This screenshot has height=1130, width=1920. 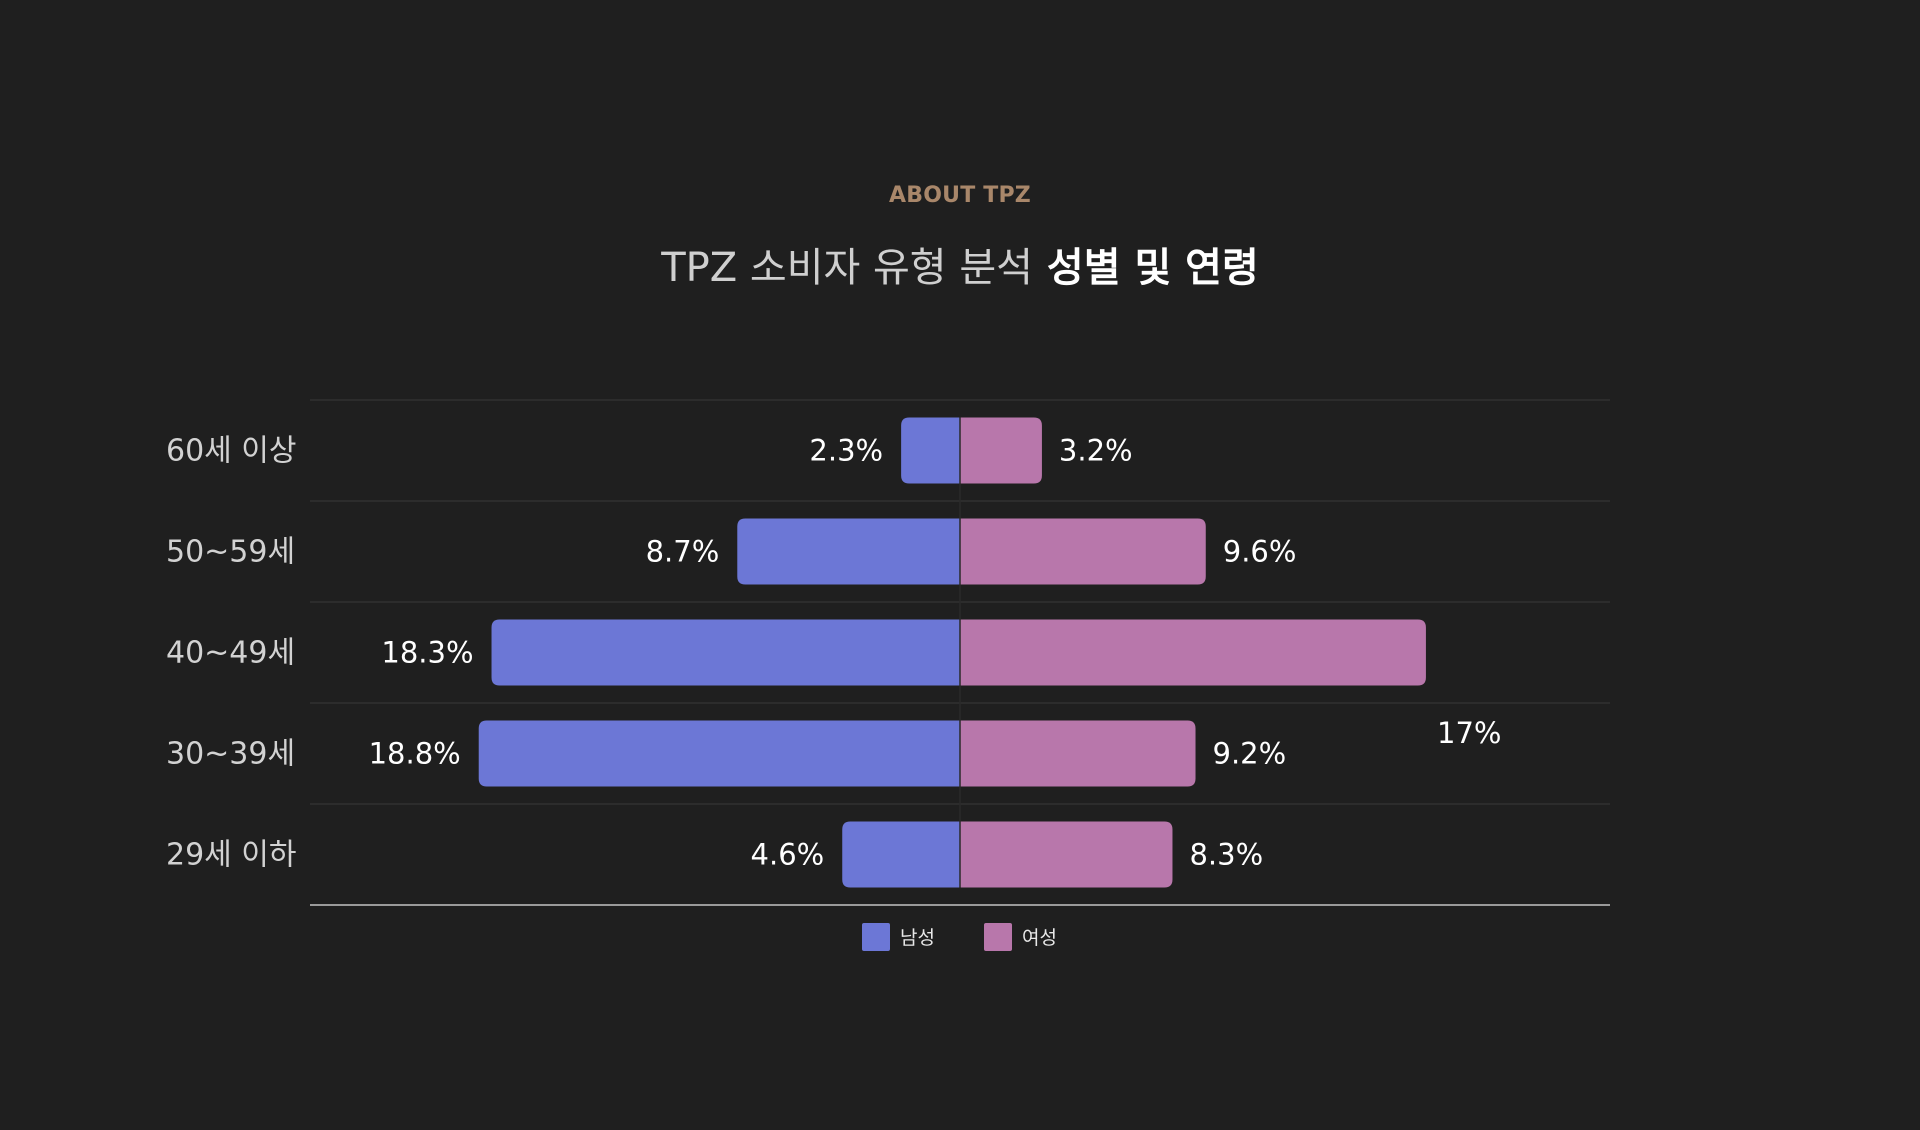 What do you see at coordinates (231, 451) in the screenshot?
I see `category-label: 60세 이상` at bounding box center [231, 451].